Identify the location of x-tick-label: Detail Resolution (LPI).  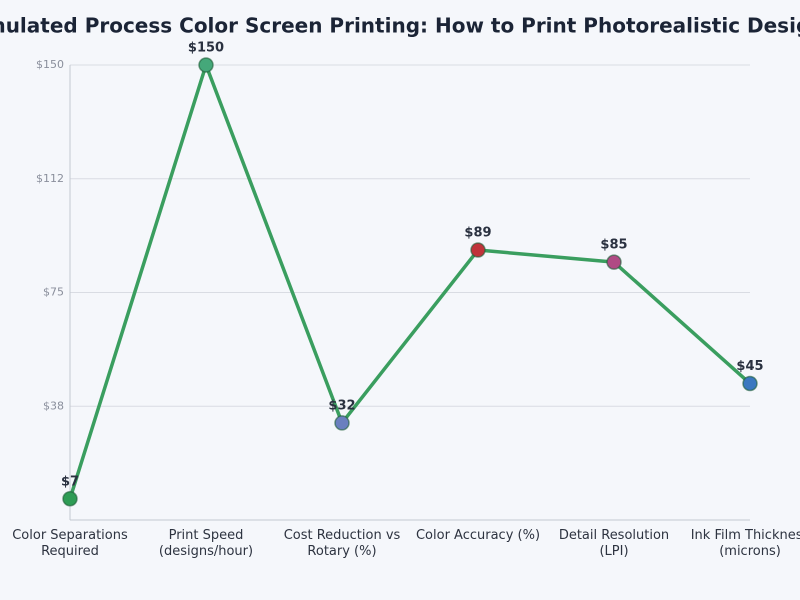
(614, 543).